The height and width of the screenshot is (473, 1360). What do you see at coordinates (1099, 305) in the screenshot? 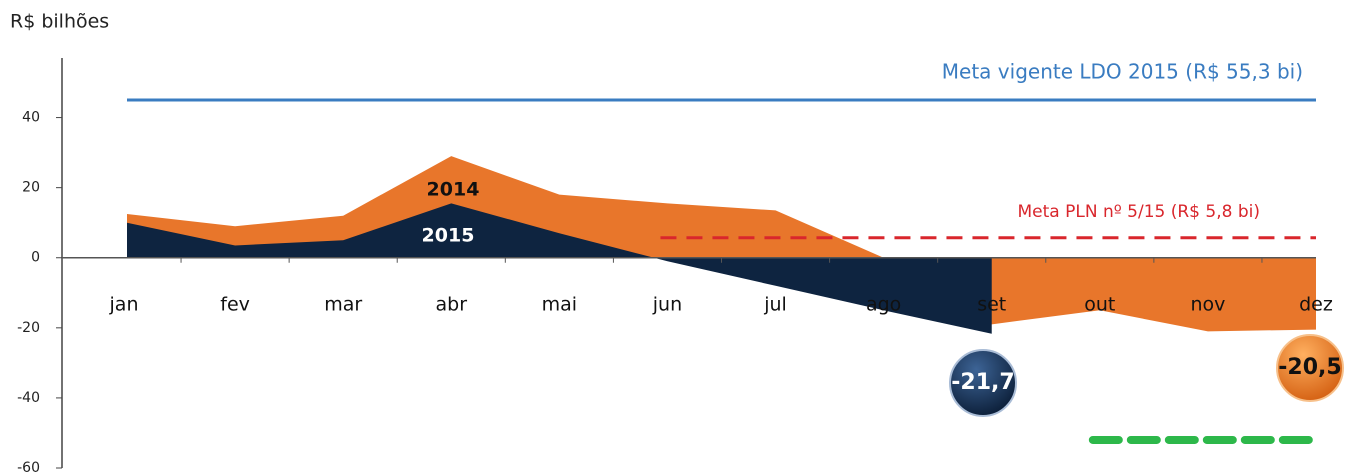
I see `x-tick-label: out` at bounding box center [1099, 305].